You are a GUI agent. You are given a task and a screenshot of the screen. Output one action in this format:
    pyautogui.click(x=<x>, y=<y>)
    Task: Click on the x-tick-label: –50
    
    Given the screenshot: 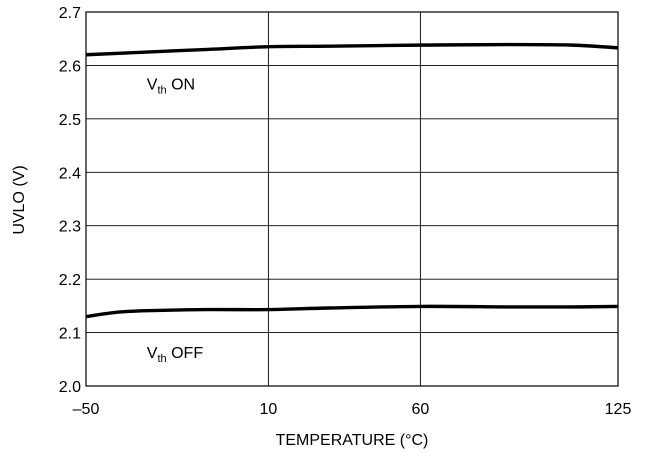 What is the action you would take?
    pyautogui.click(x=86, y=409)
    